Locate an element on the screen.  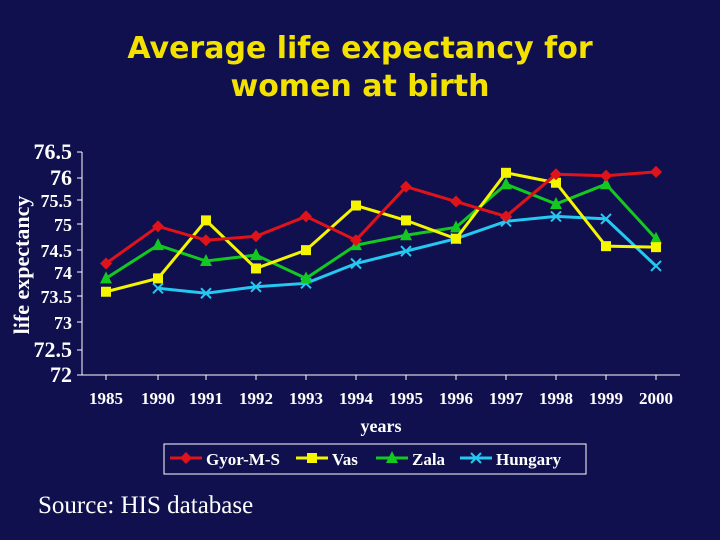
legend-label: Gyor-M-S is located at coordinates (243, 459).